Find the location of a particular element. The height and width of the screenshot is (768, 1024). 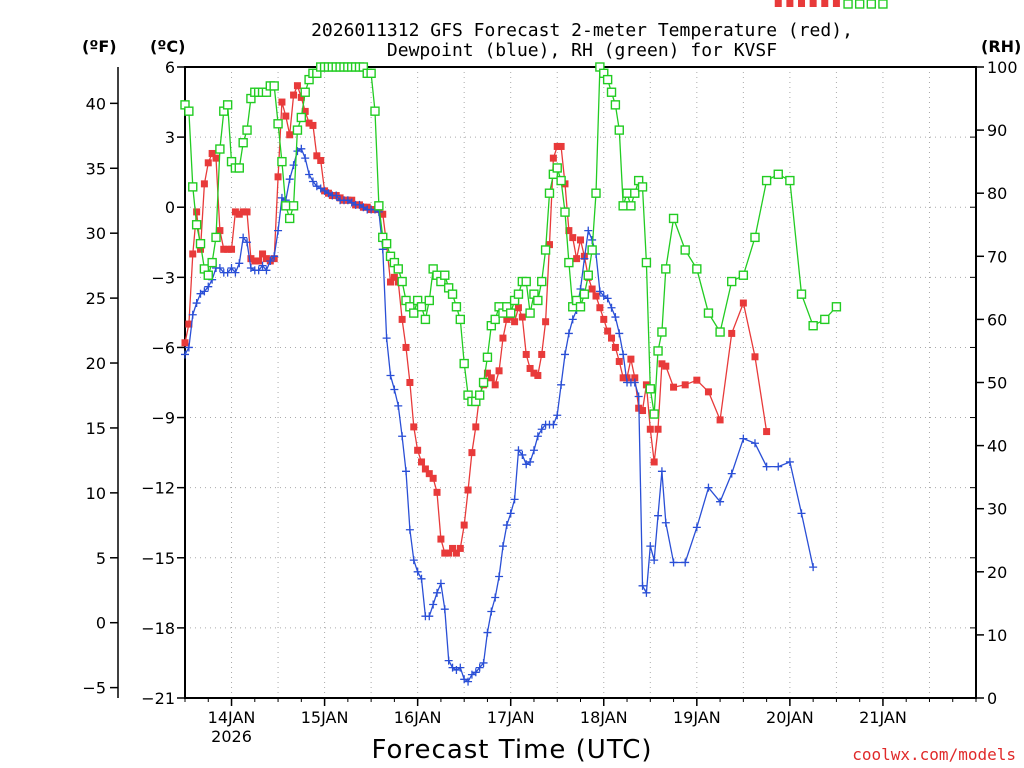

fahrenheit-tick-label: 10 is located at coordinates (96, 493).